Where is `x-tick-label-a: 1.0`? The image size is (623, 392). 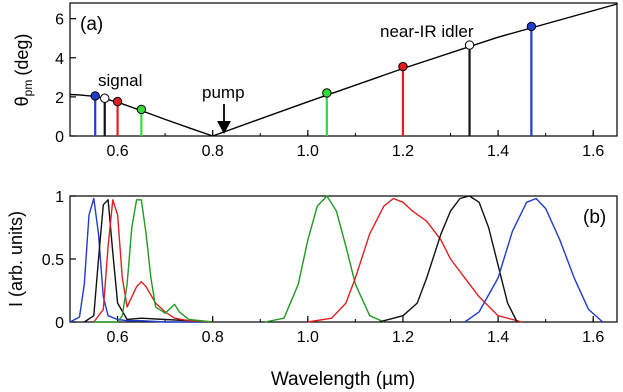 x-tick-label-a: 1.0 is located at coordinates (308, 151).